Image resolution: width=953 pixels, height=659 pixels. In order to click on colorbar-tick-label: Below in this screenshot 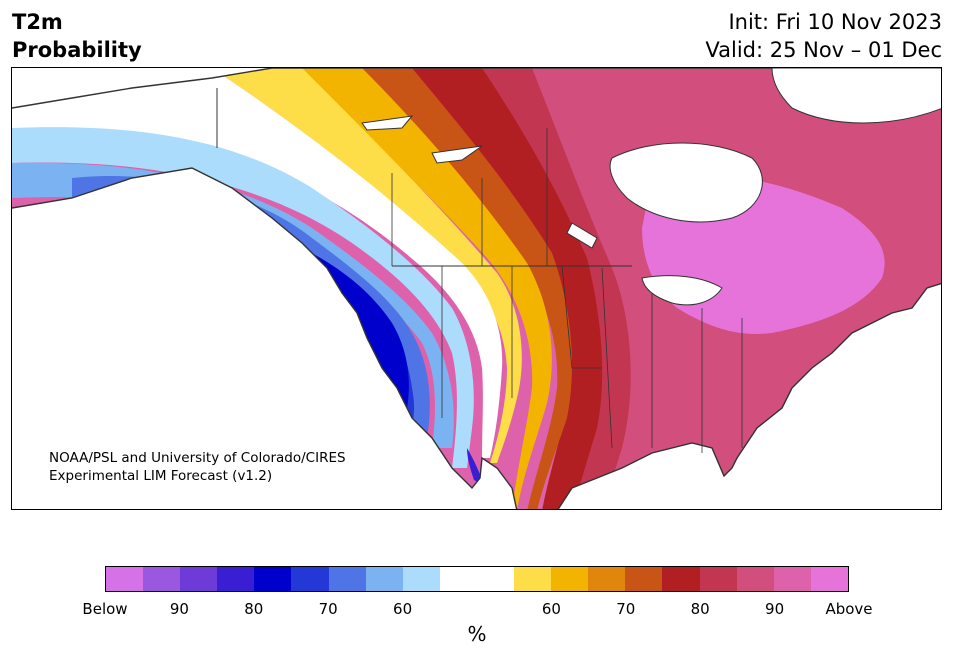, I will do `click(105, 609)`.